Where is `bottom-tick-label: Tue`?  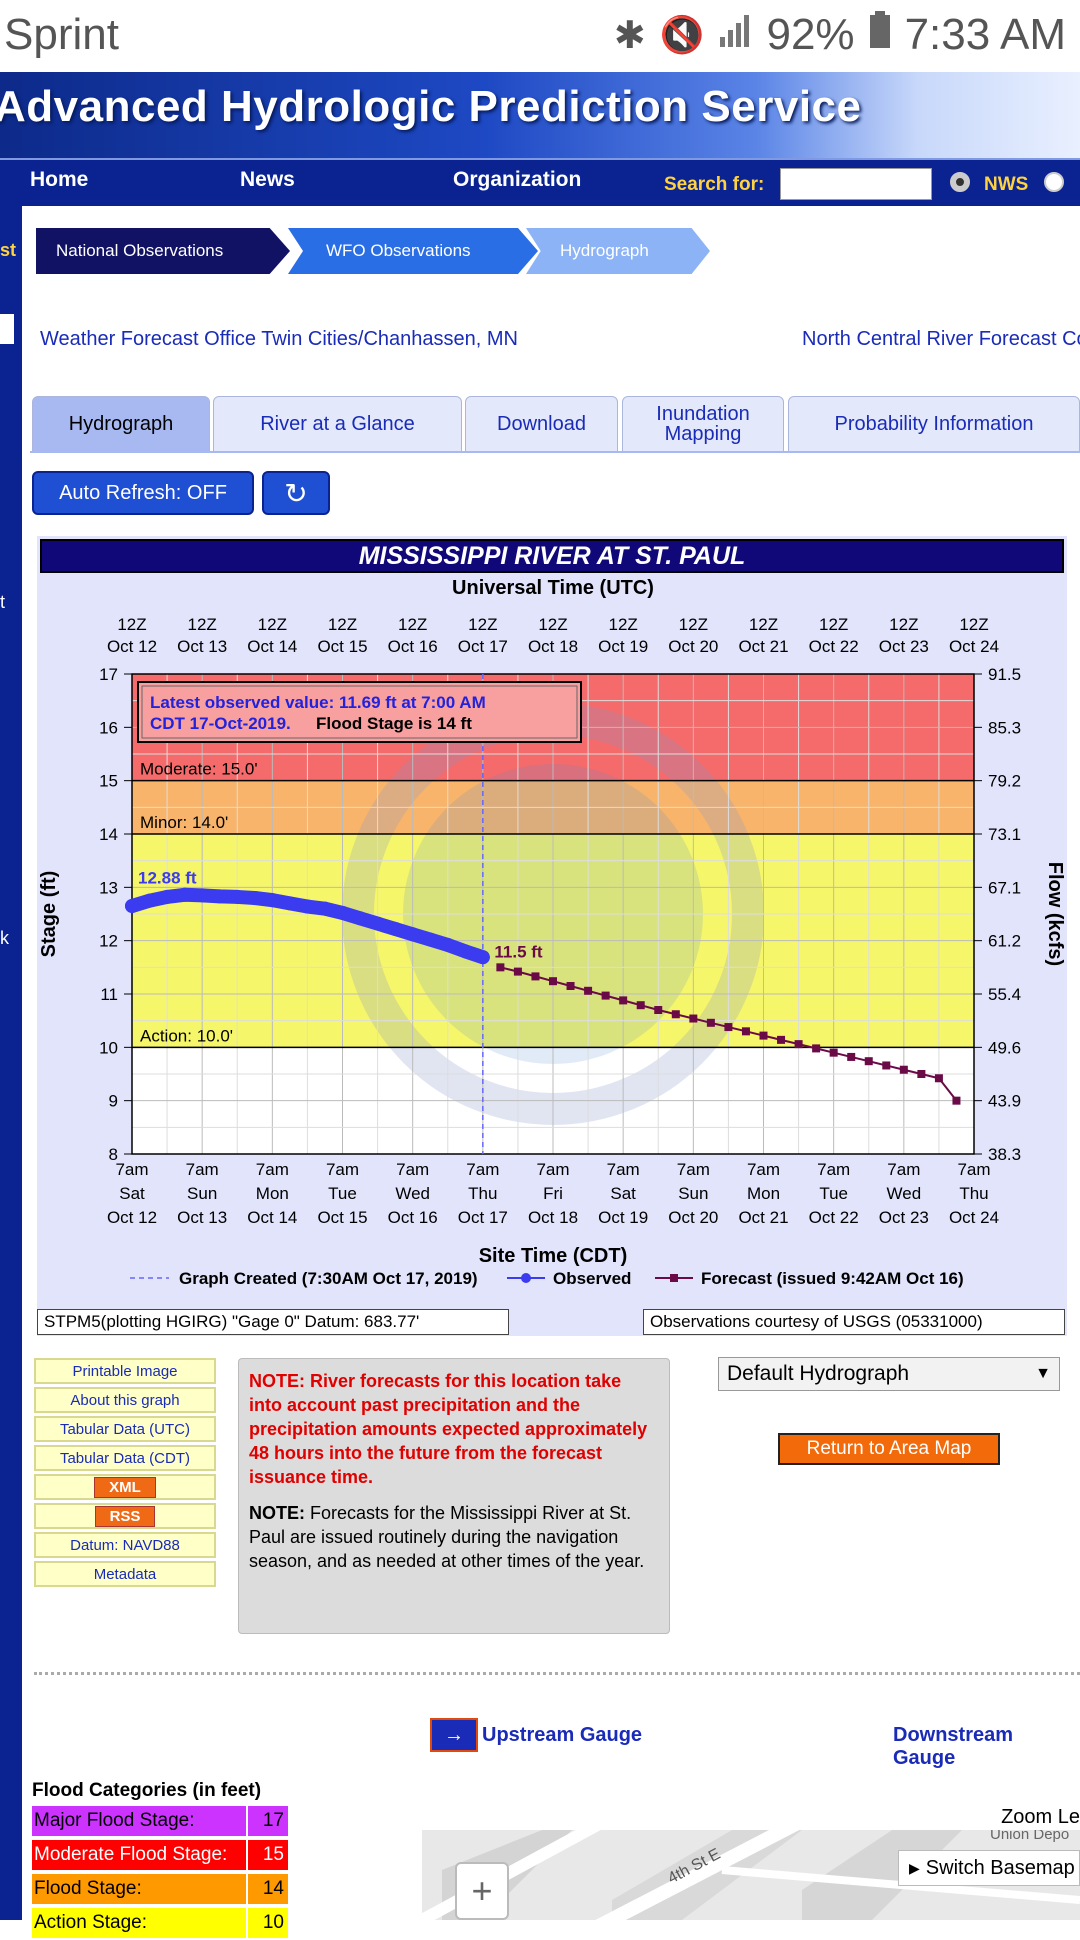
bottom-tick-label: Tue is located at coordinates (342, 1193).